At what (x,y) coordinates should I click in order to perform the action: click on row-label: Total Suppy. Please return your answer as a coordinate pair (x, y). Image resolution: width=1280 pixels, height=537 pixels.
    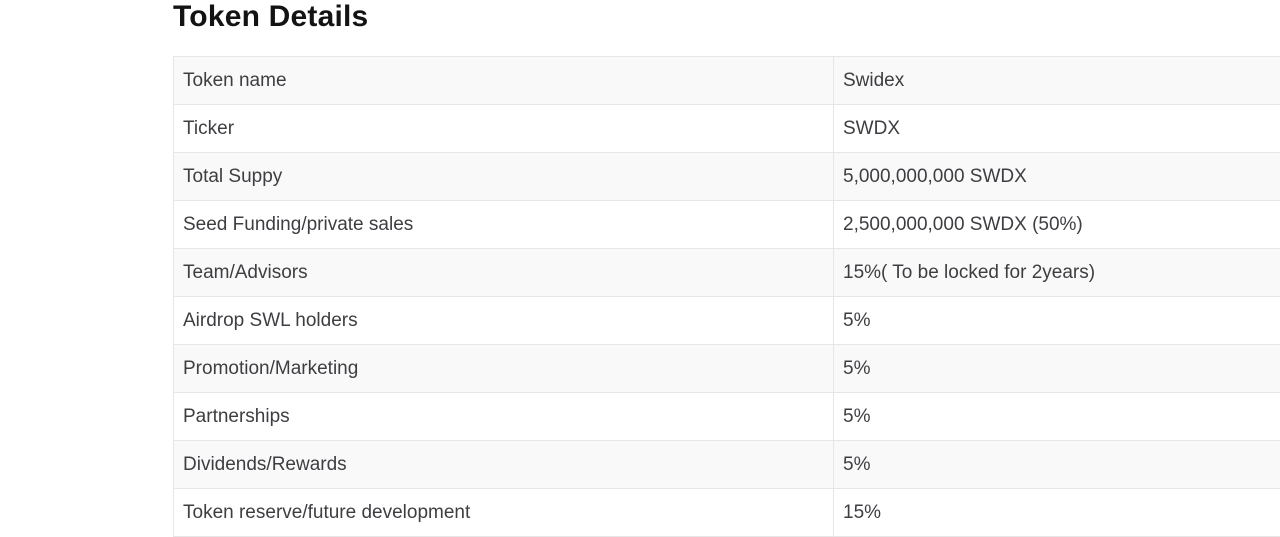
    Looking at the image, I should click on (504, 177).